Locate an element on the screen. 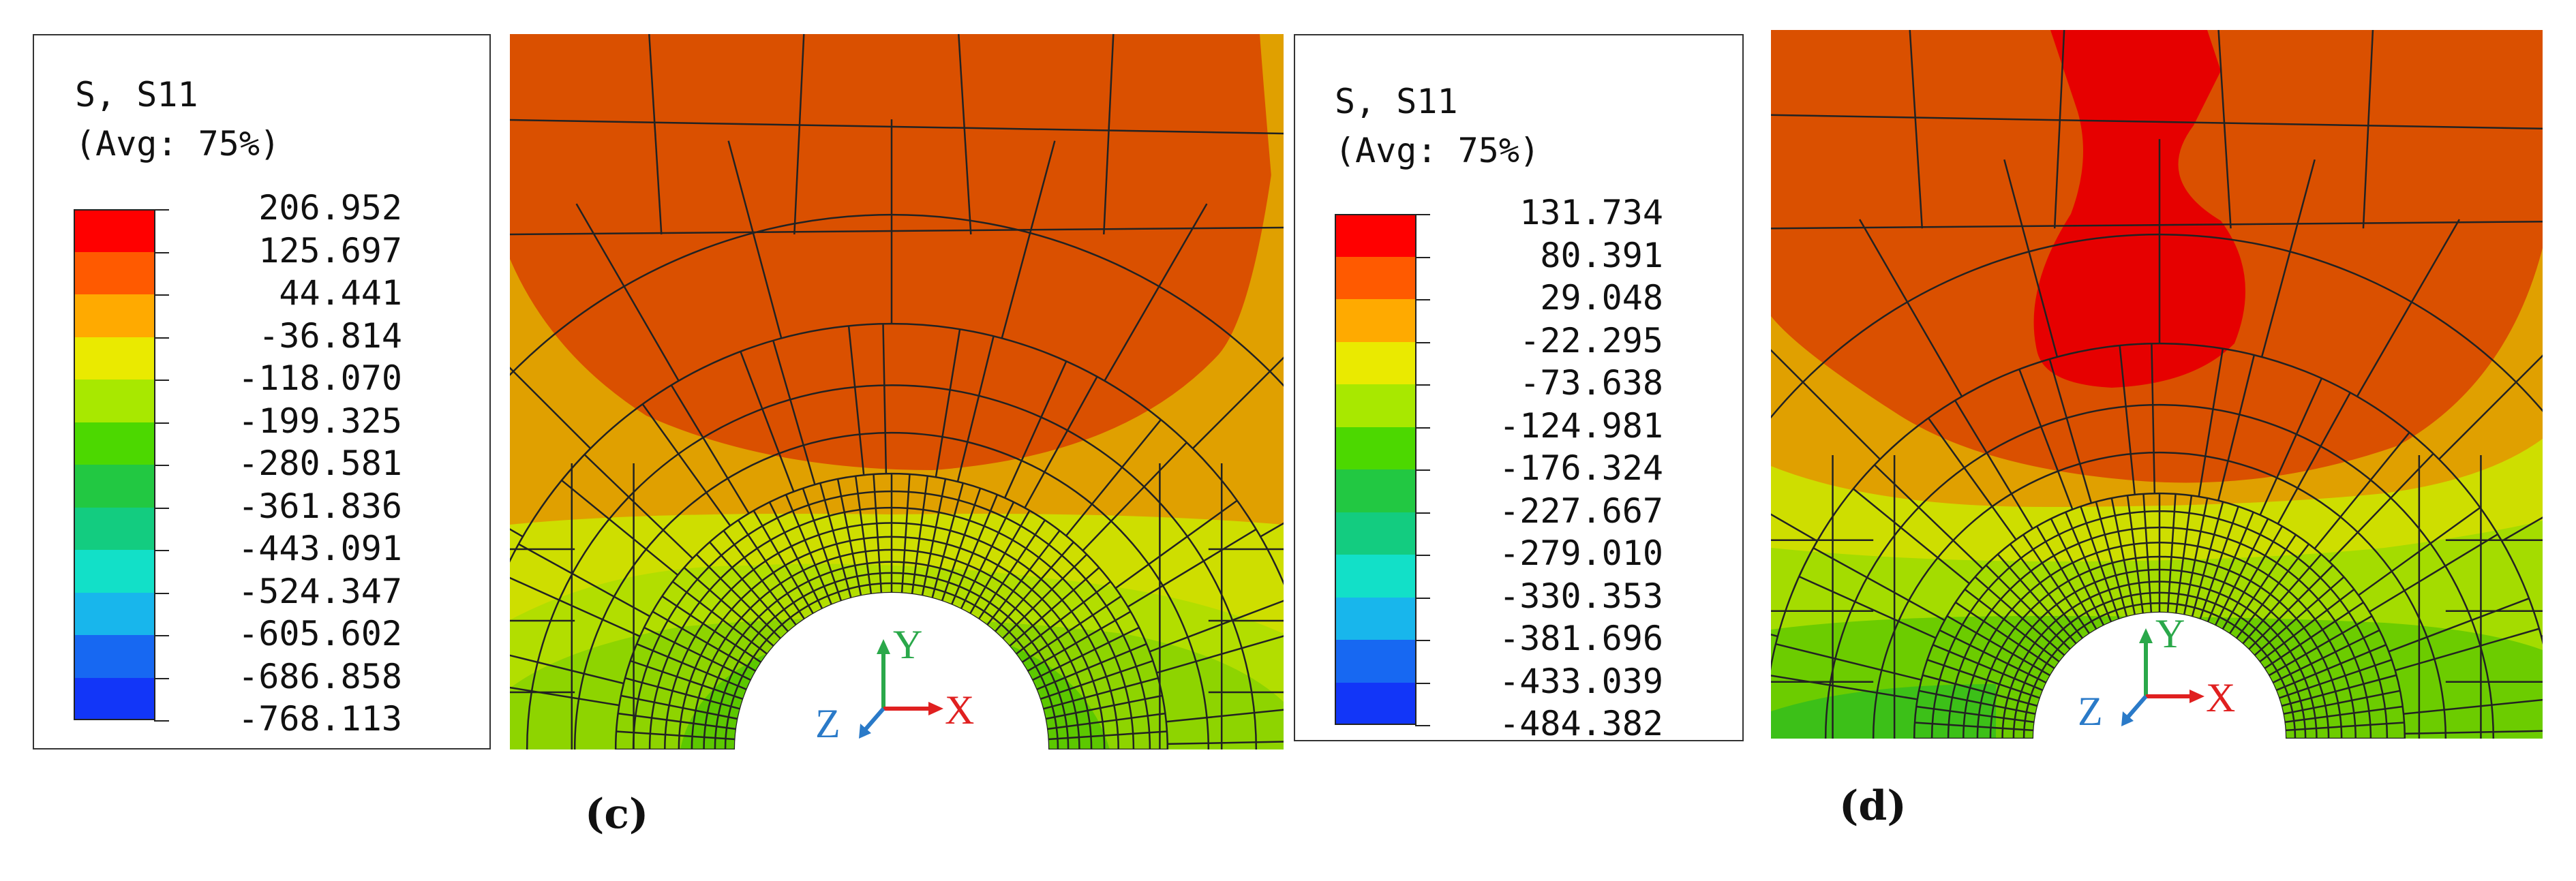  legend-tick-label: -227.667 is located at coordinates (1581, 511).